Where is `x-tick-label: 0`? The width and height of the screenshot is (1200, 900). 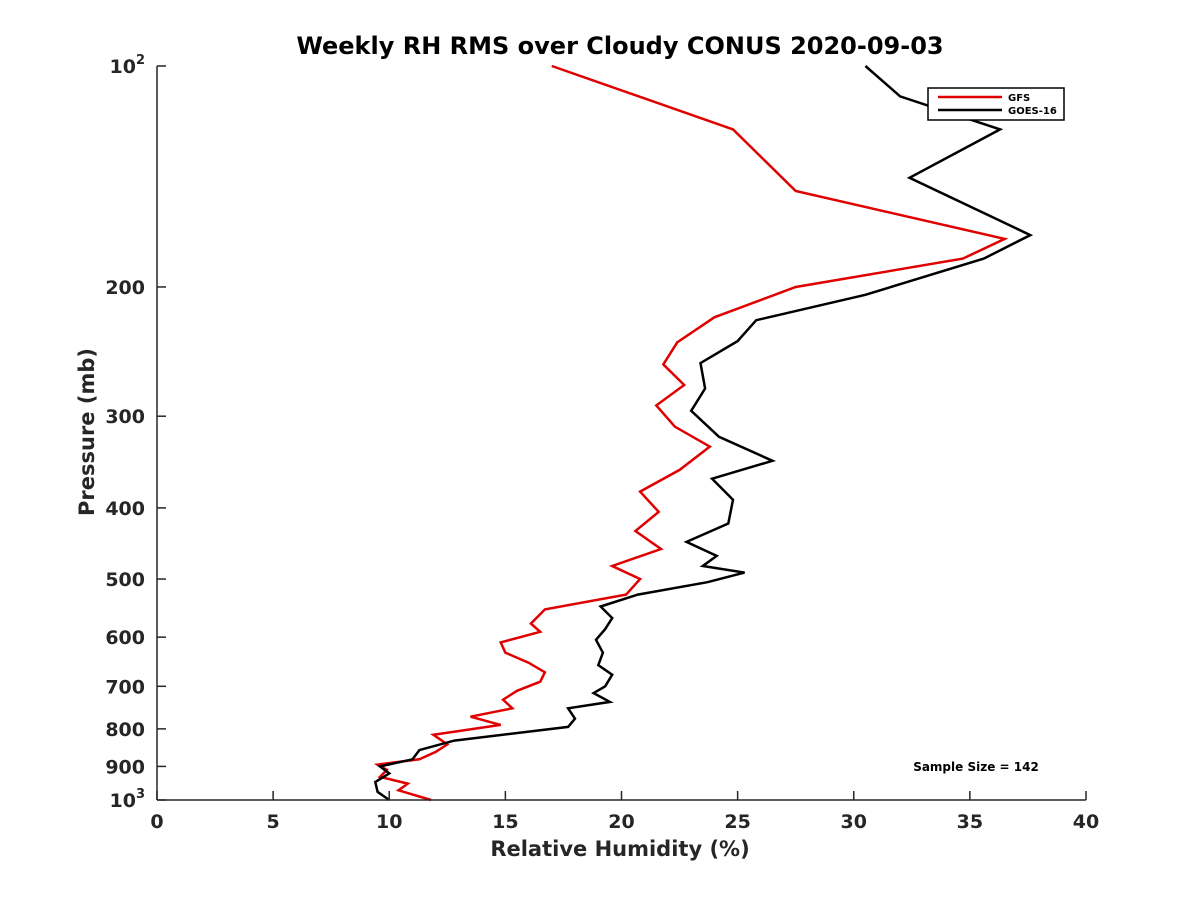 x-tick-label: 0 is located at coordinates (156, 822).